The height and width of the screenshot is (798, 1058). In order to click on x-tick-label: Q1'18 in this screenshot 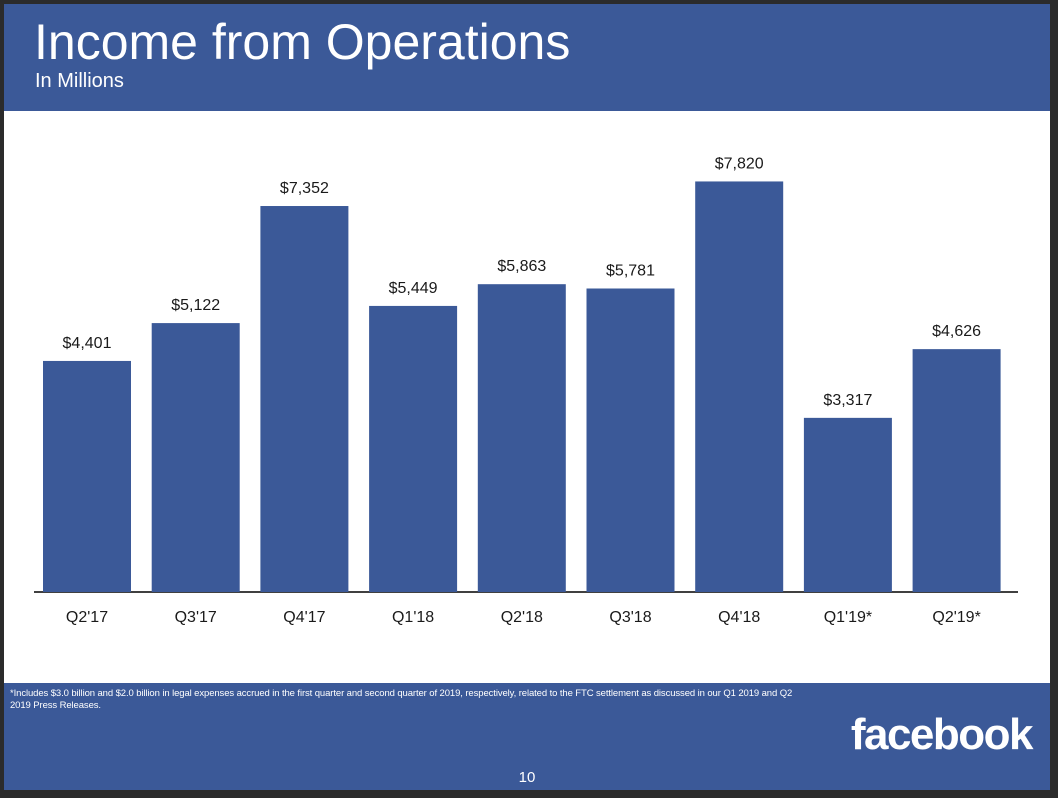, I will do `click(413, 617)`.